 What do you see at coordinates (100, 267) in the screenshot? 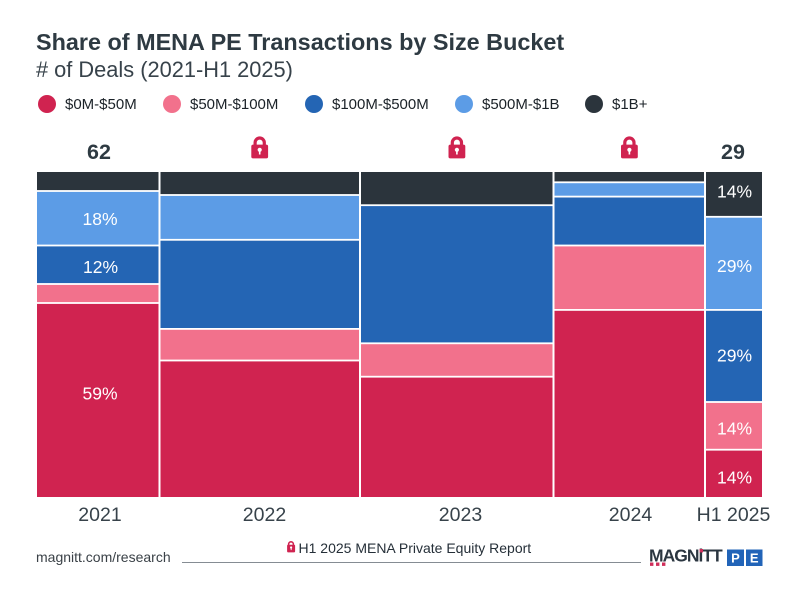
I see `svg-text: 12%` at bounding box center [100, 267].